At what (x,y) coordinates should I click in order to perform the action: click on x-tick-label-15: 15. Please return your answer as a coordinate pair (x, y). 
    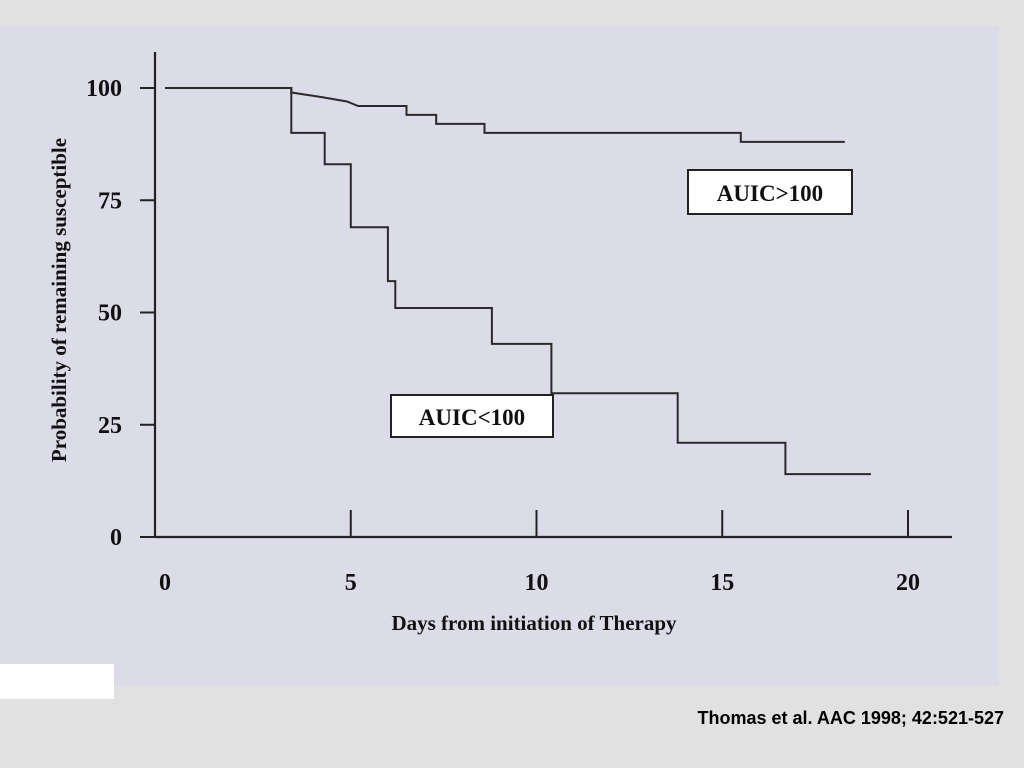
    Looking at the image, I should click on (722, 583).